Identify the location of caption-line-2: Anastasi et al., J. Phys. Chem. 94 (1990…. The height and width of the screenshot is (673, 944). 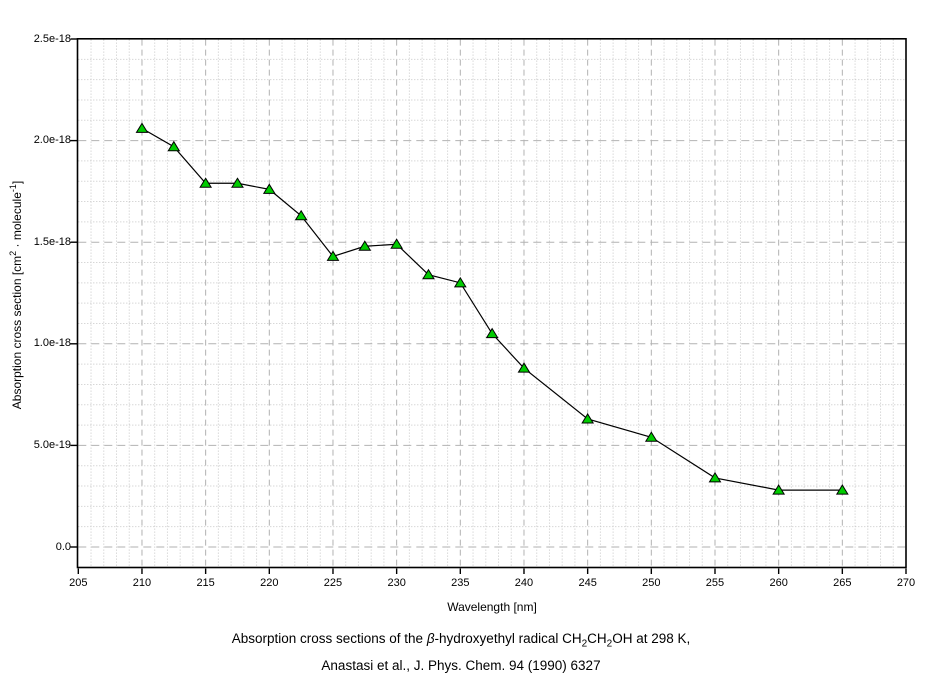
(461, 665).